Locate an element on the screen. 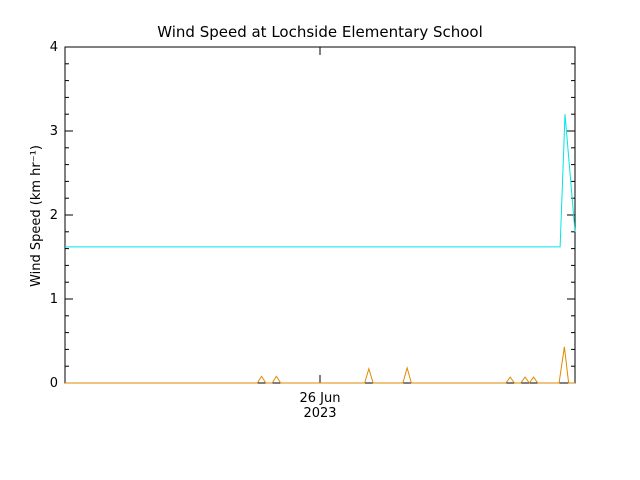 Image resolution: width=640 pixels, height=480 pixels. x-tick-label: 26 Jun is located at coordinates (320, 398).